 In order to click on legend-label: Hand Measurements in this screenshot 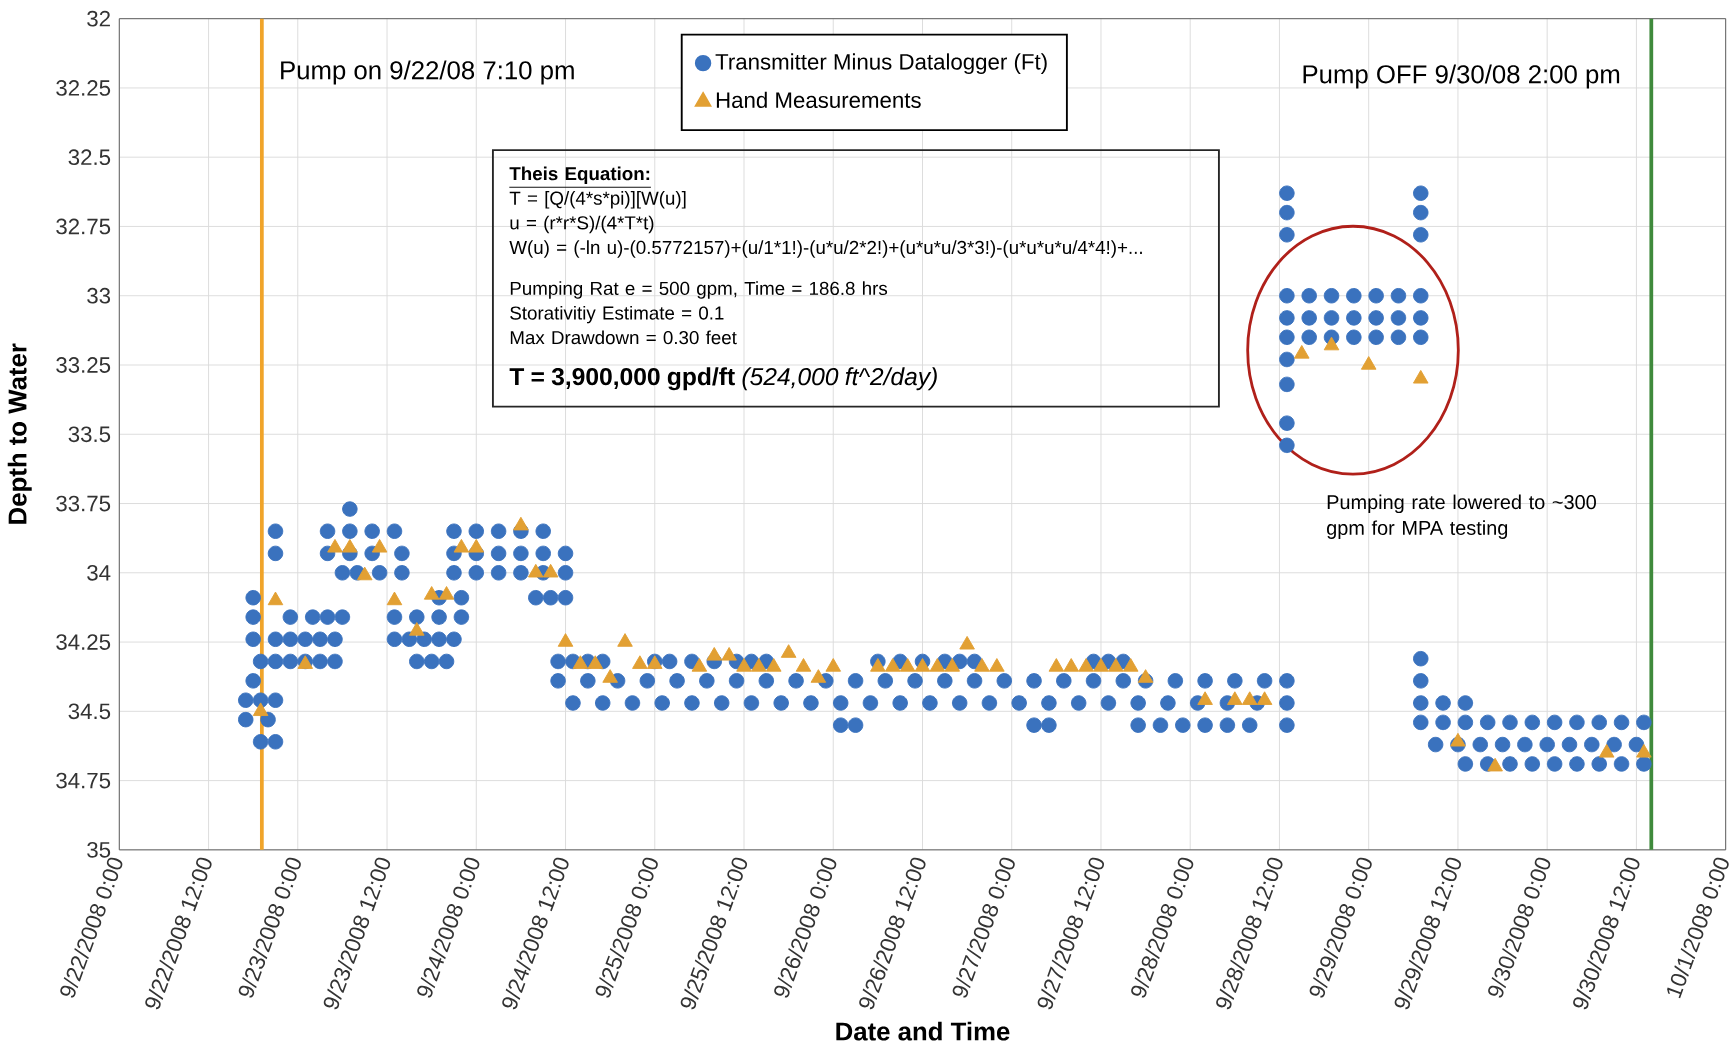, I will do `click(818, 100)`.